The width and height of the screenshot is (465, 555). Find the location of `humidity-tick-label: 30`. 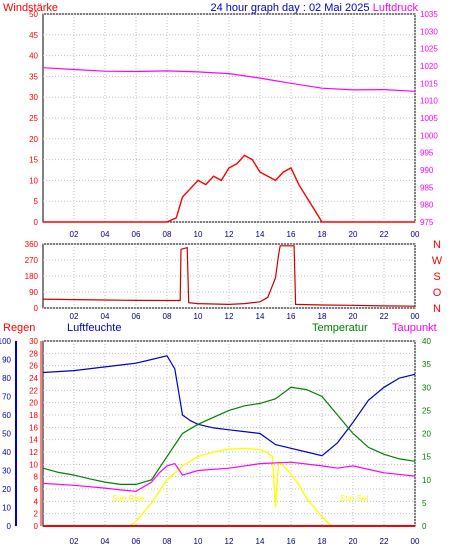

humidity-tick-label: 30 is located at coordinates (6, 471).